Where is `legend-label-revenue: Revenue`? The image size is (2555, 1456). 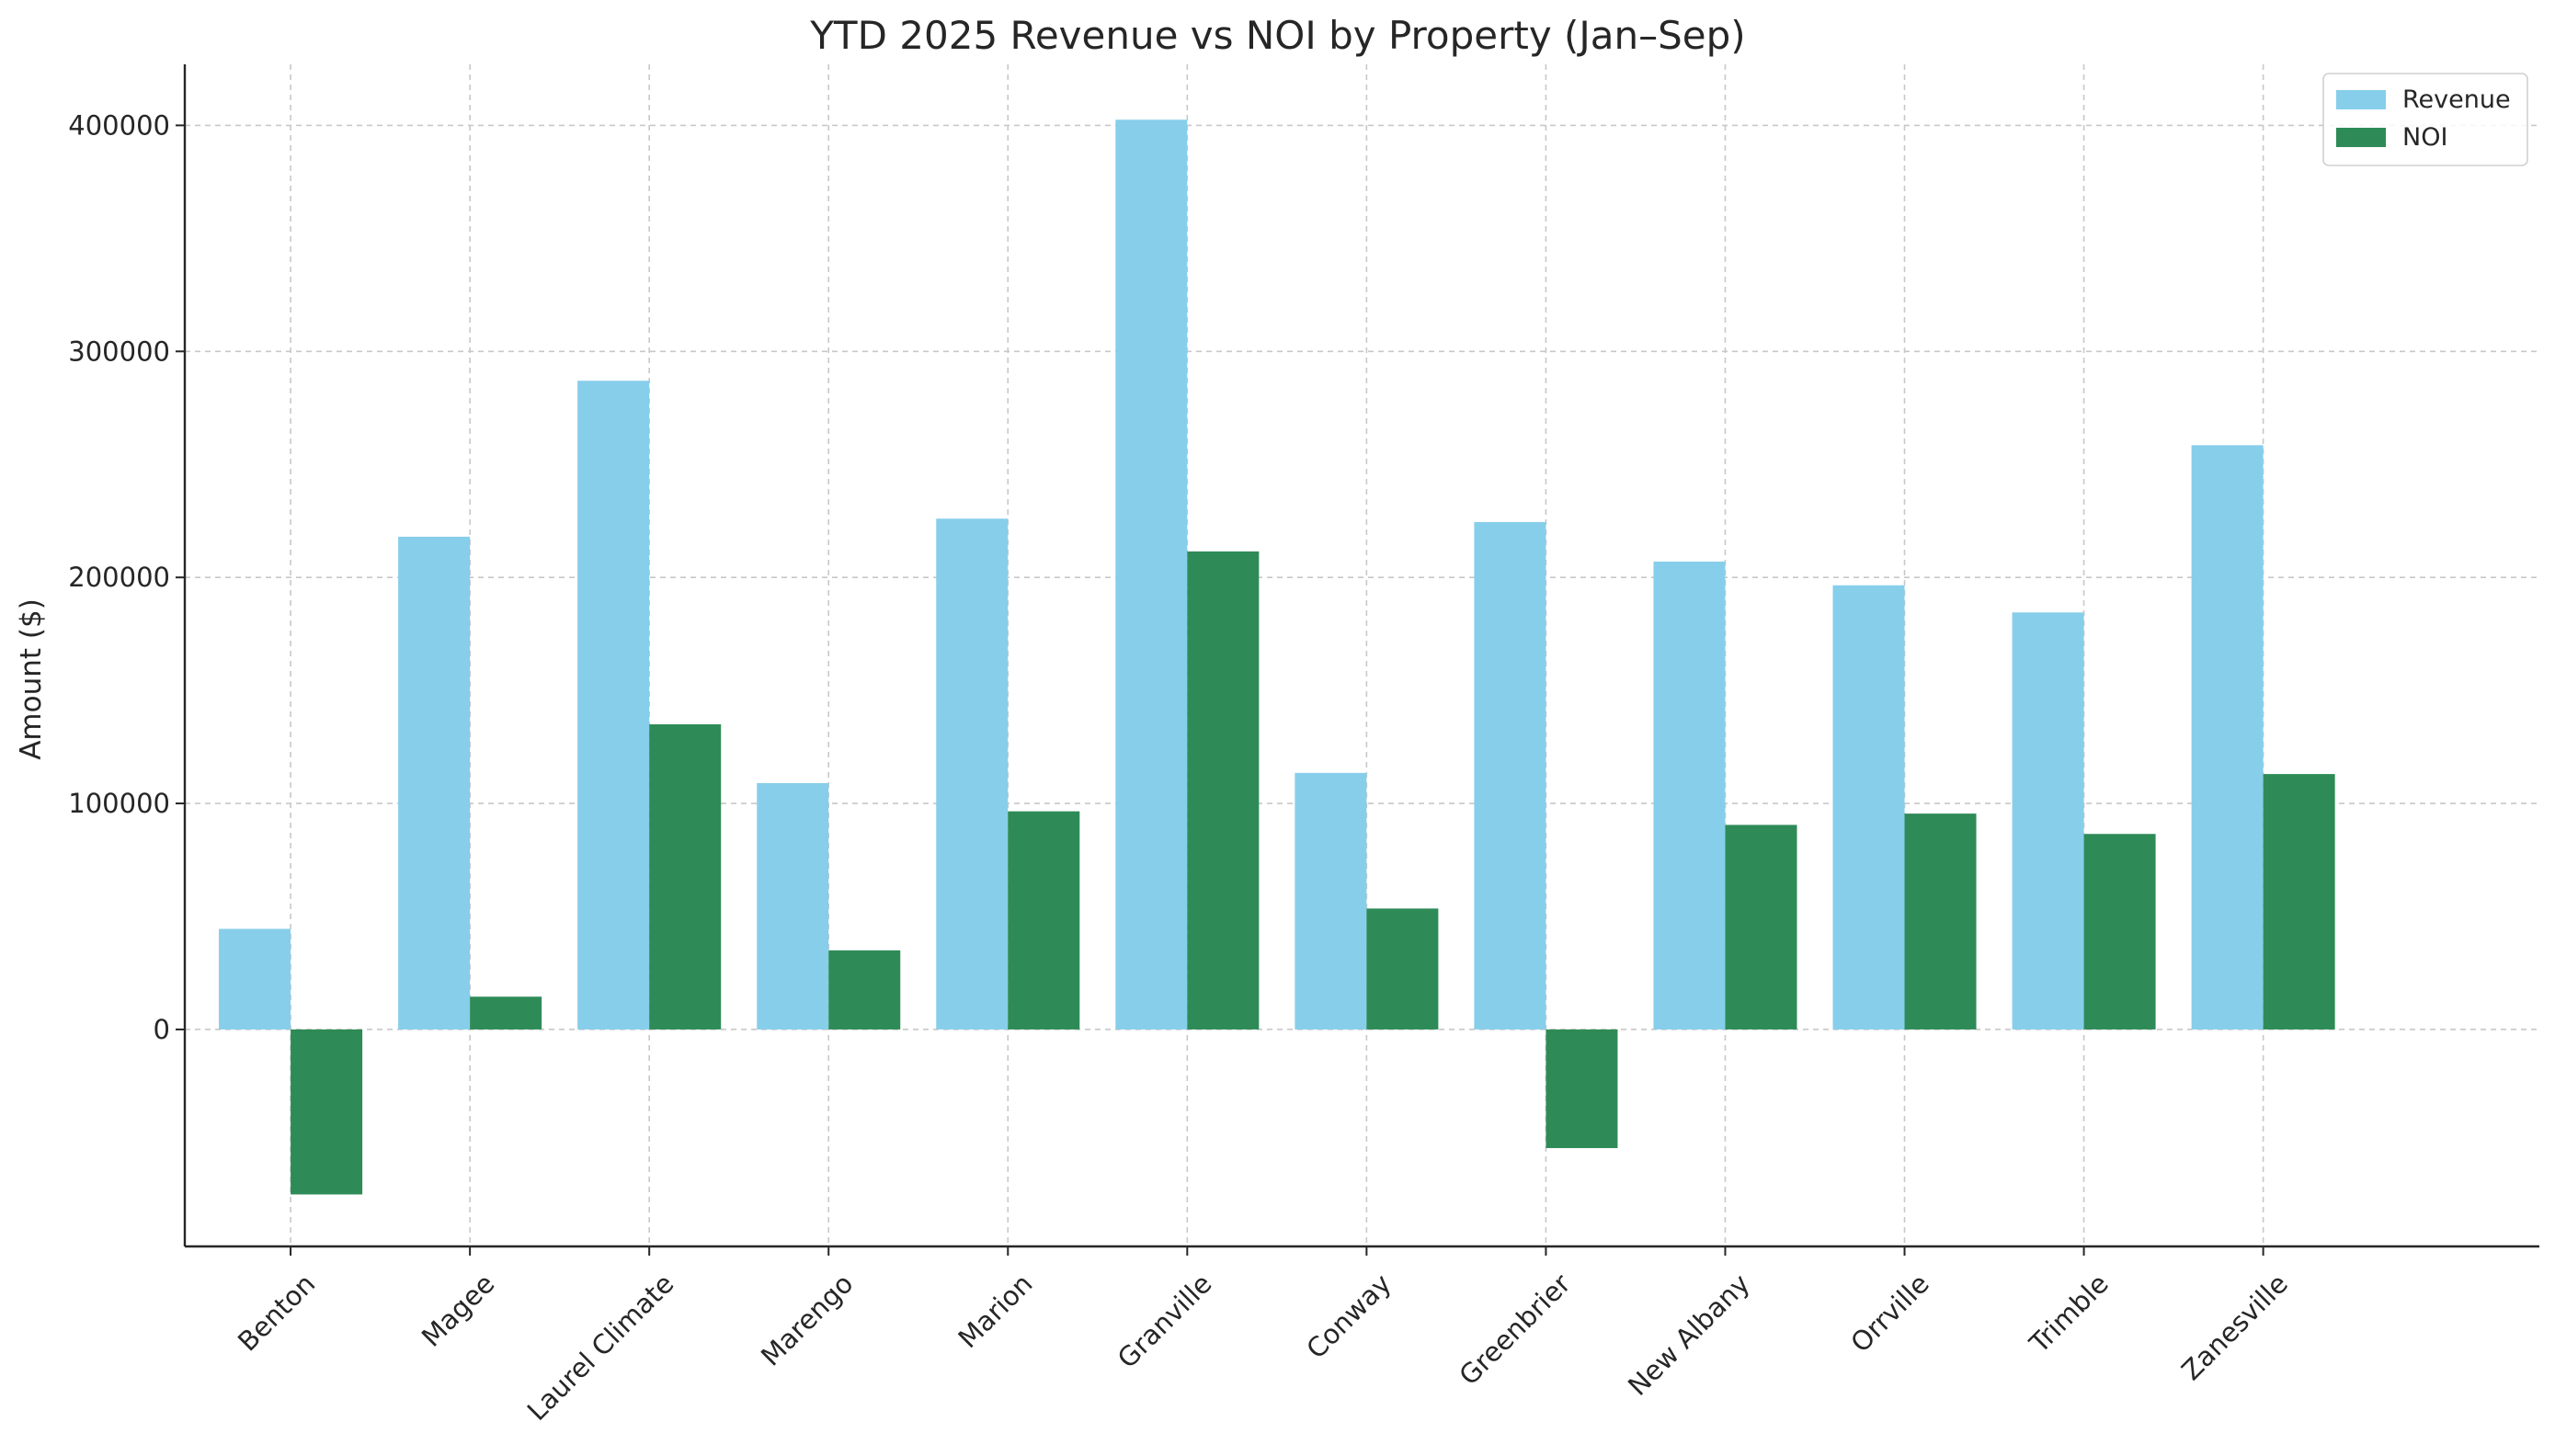 legend-label-revenue: Revenue is located at coordinates (2456, 99).